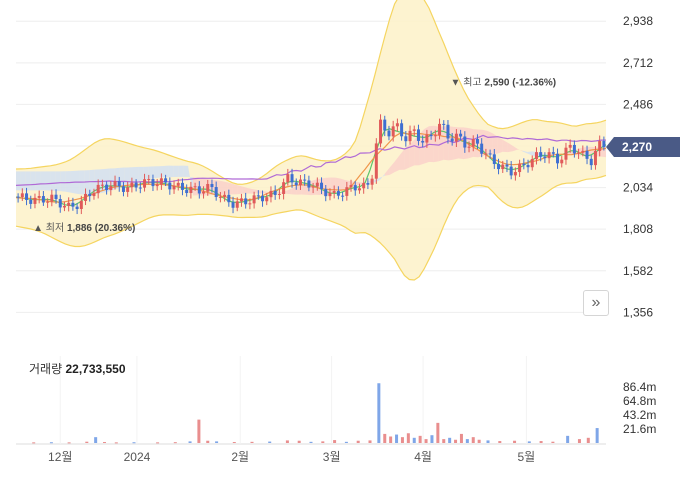 The image size is (680, 478). I want to click on double-chevron-right-icon: », so click(596, 302).